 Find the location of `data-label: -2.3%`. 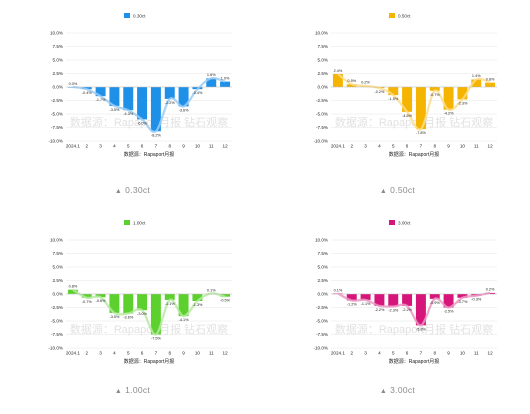

data-label: -2.3% is located at coordinates (462, 103).